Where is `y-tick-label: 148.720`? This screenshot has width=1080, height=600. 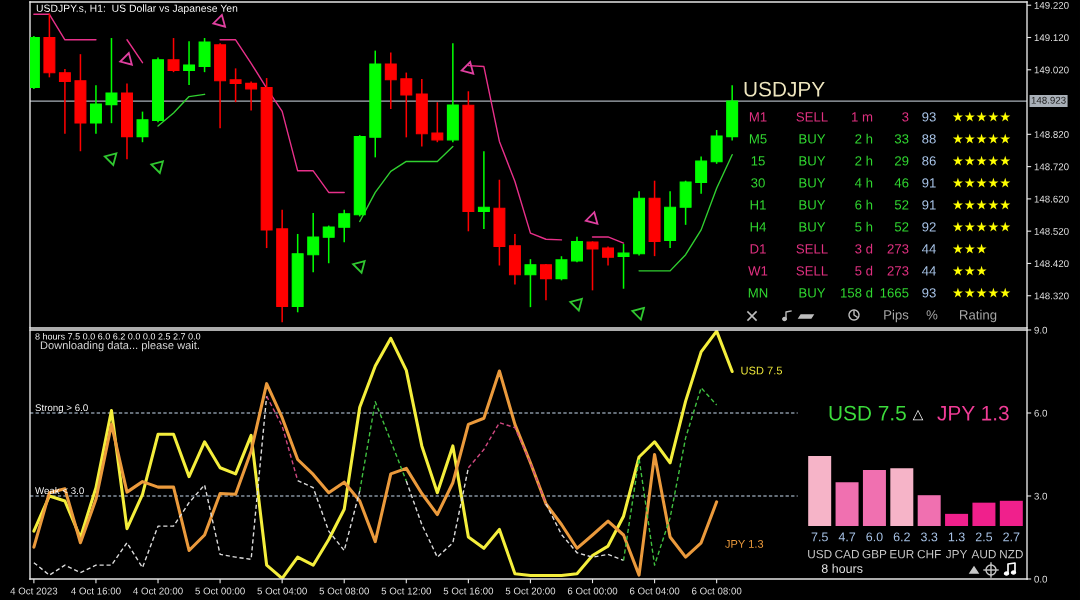 y-tick-label: 148.720 is located at coordinates (1051, 167).